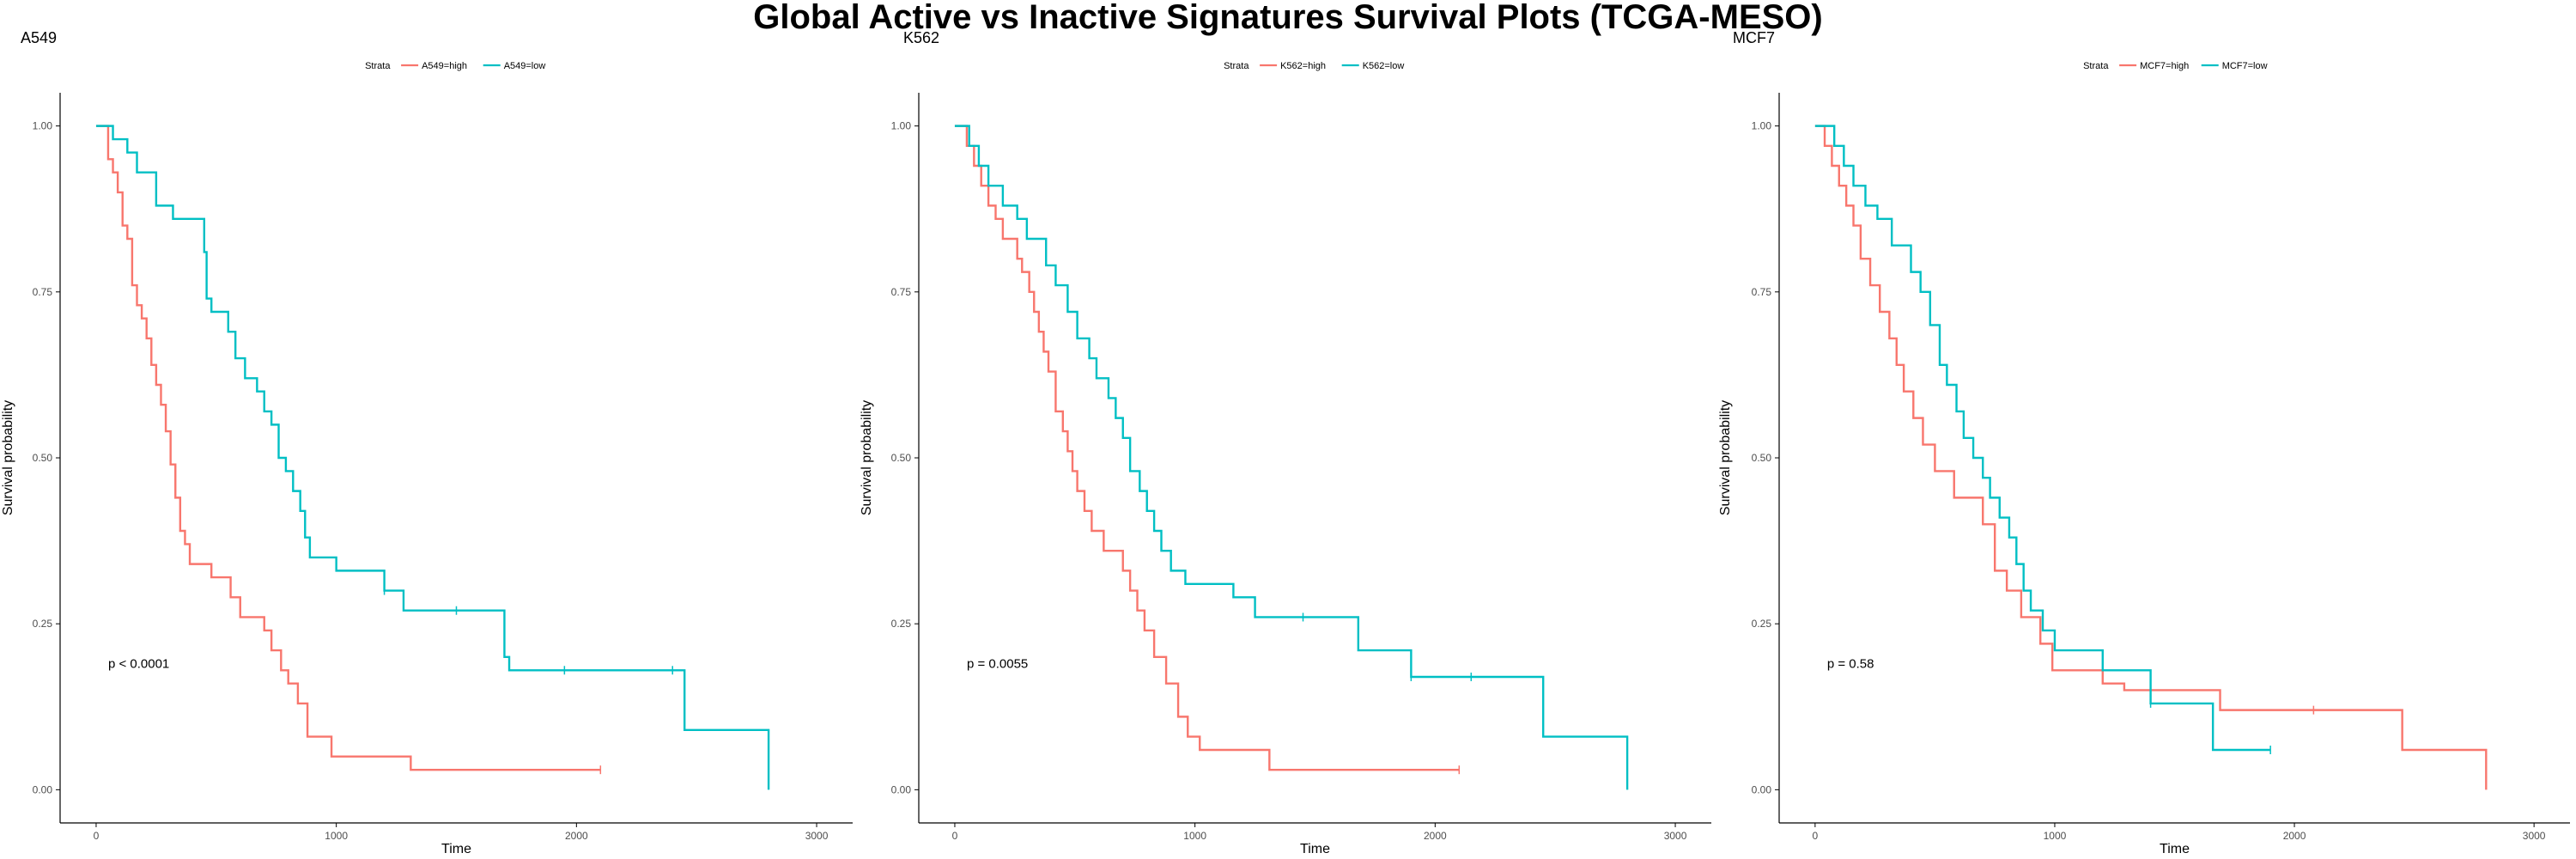  What do you see at coordinates (444, 66) in the screenshot?
I see `legend-label: A549=high` at bounding box center [444, 66].